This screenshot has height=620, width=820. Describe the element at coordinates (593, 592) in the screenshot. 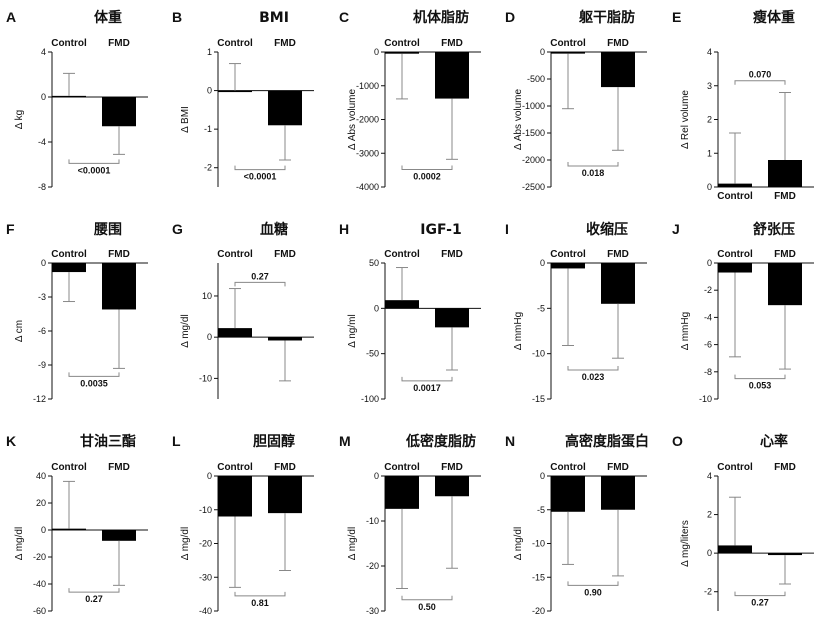

I see `p-value: 0.90` at that location.